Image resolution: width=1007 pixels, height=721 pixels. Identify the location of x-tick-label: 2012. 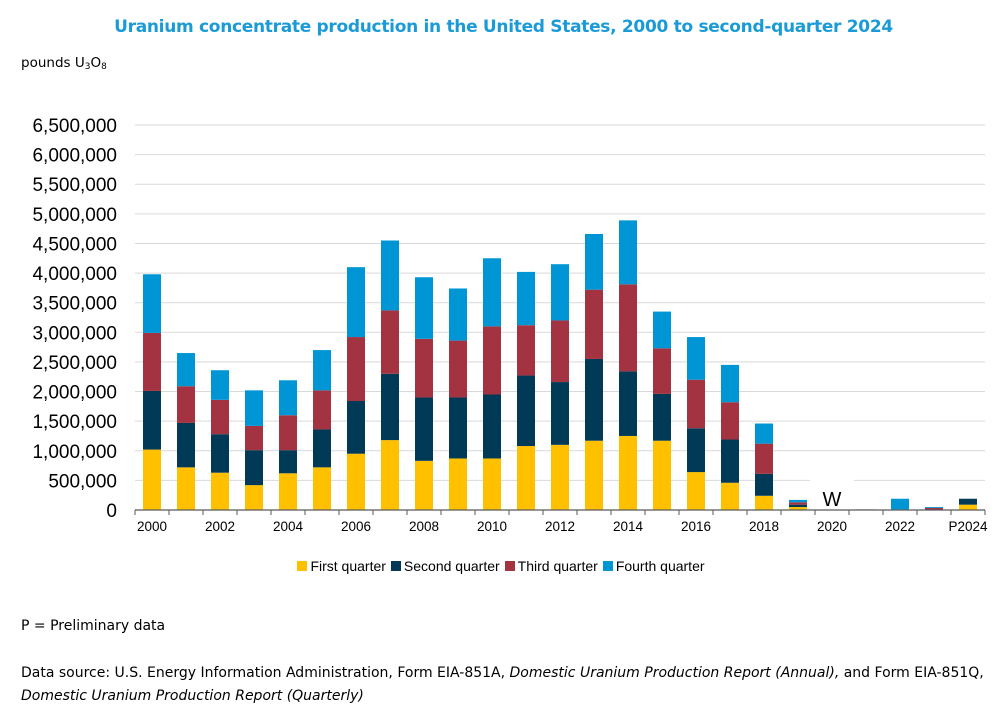
(560, 526).